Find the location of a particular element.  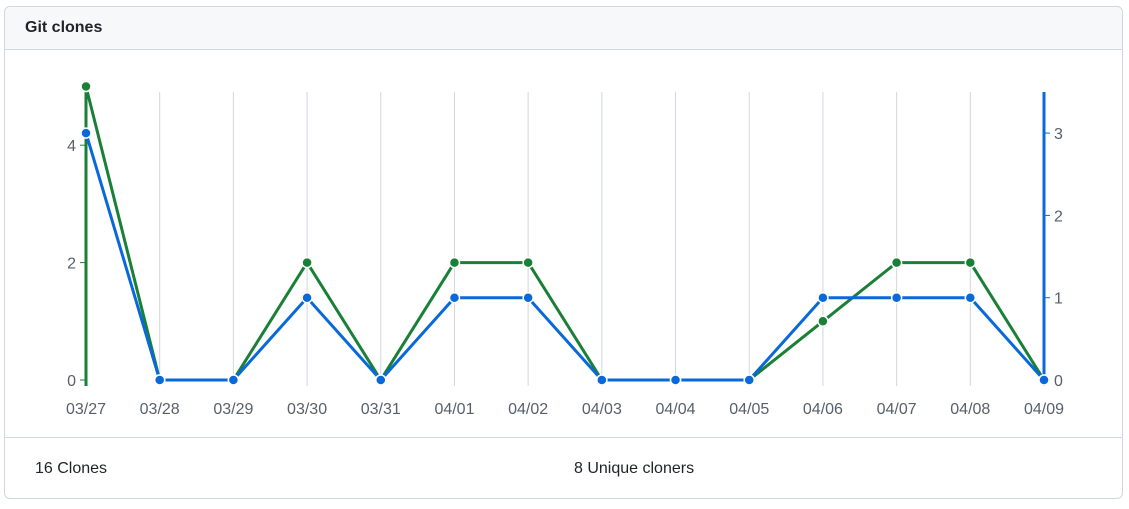

x-axis-tick-label: 03/31 is located at coordinates (381, 409).